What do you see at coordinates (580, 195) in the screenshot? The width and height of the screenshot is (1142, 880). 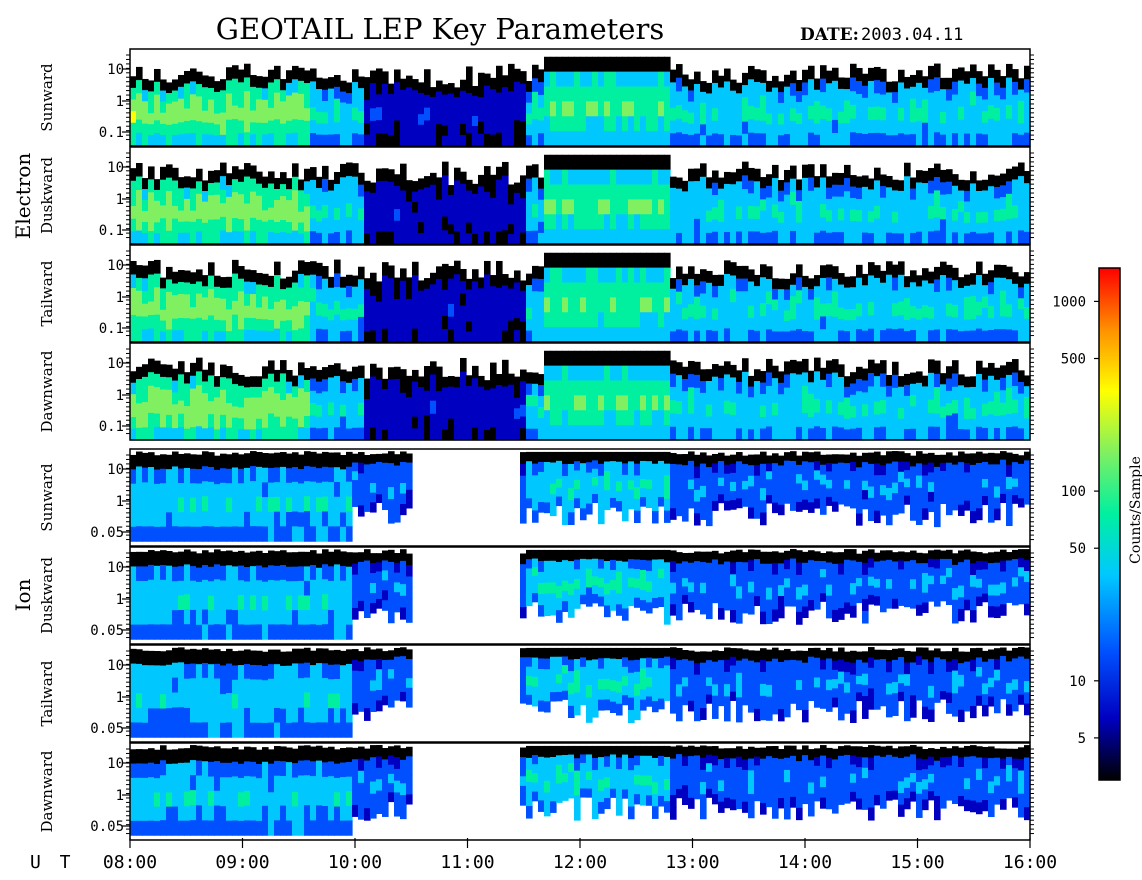 I see `panel-frame` at bounding box center [580, 195].